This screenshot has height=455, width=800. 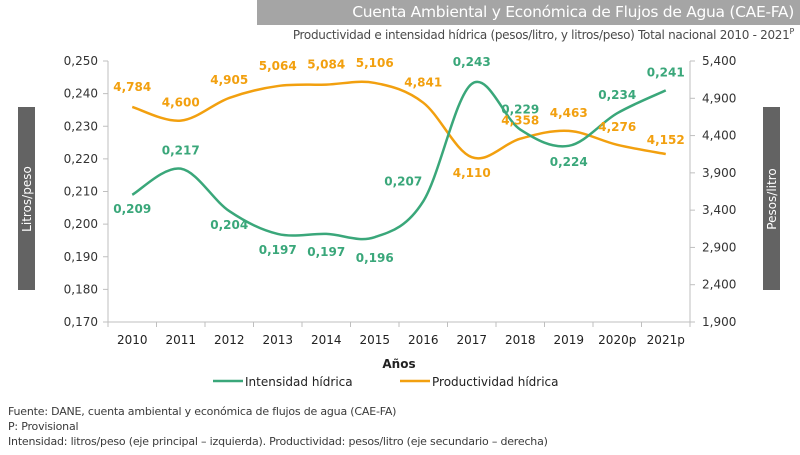 I want to click on x-axis-title: Años, so click(x=398, y=364).